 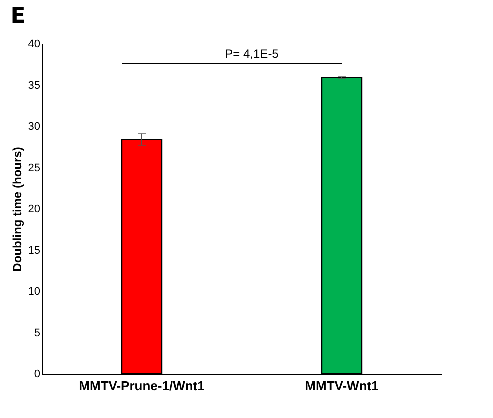 I want to click on y-tick-label: 40, so click(x=34, y=44).